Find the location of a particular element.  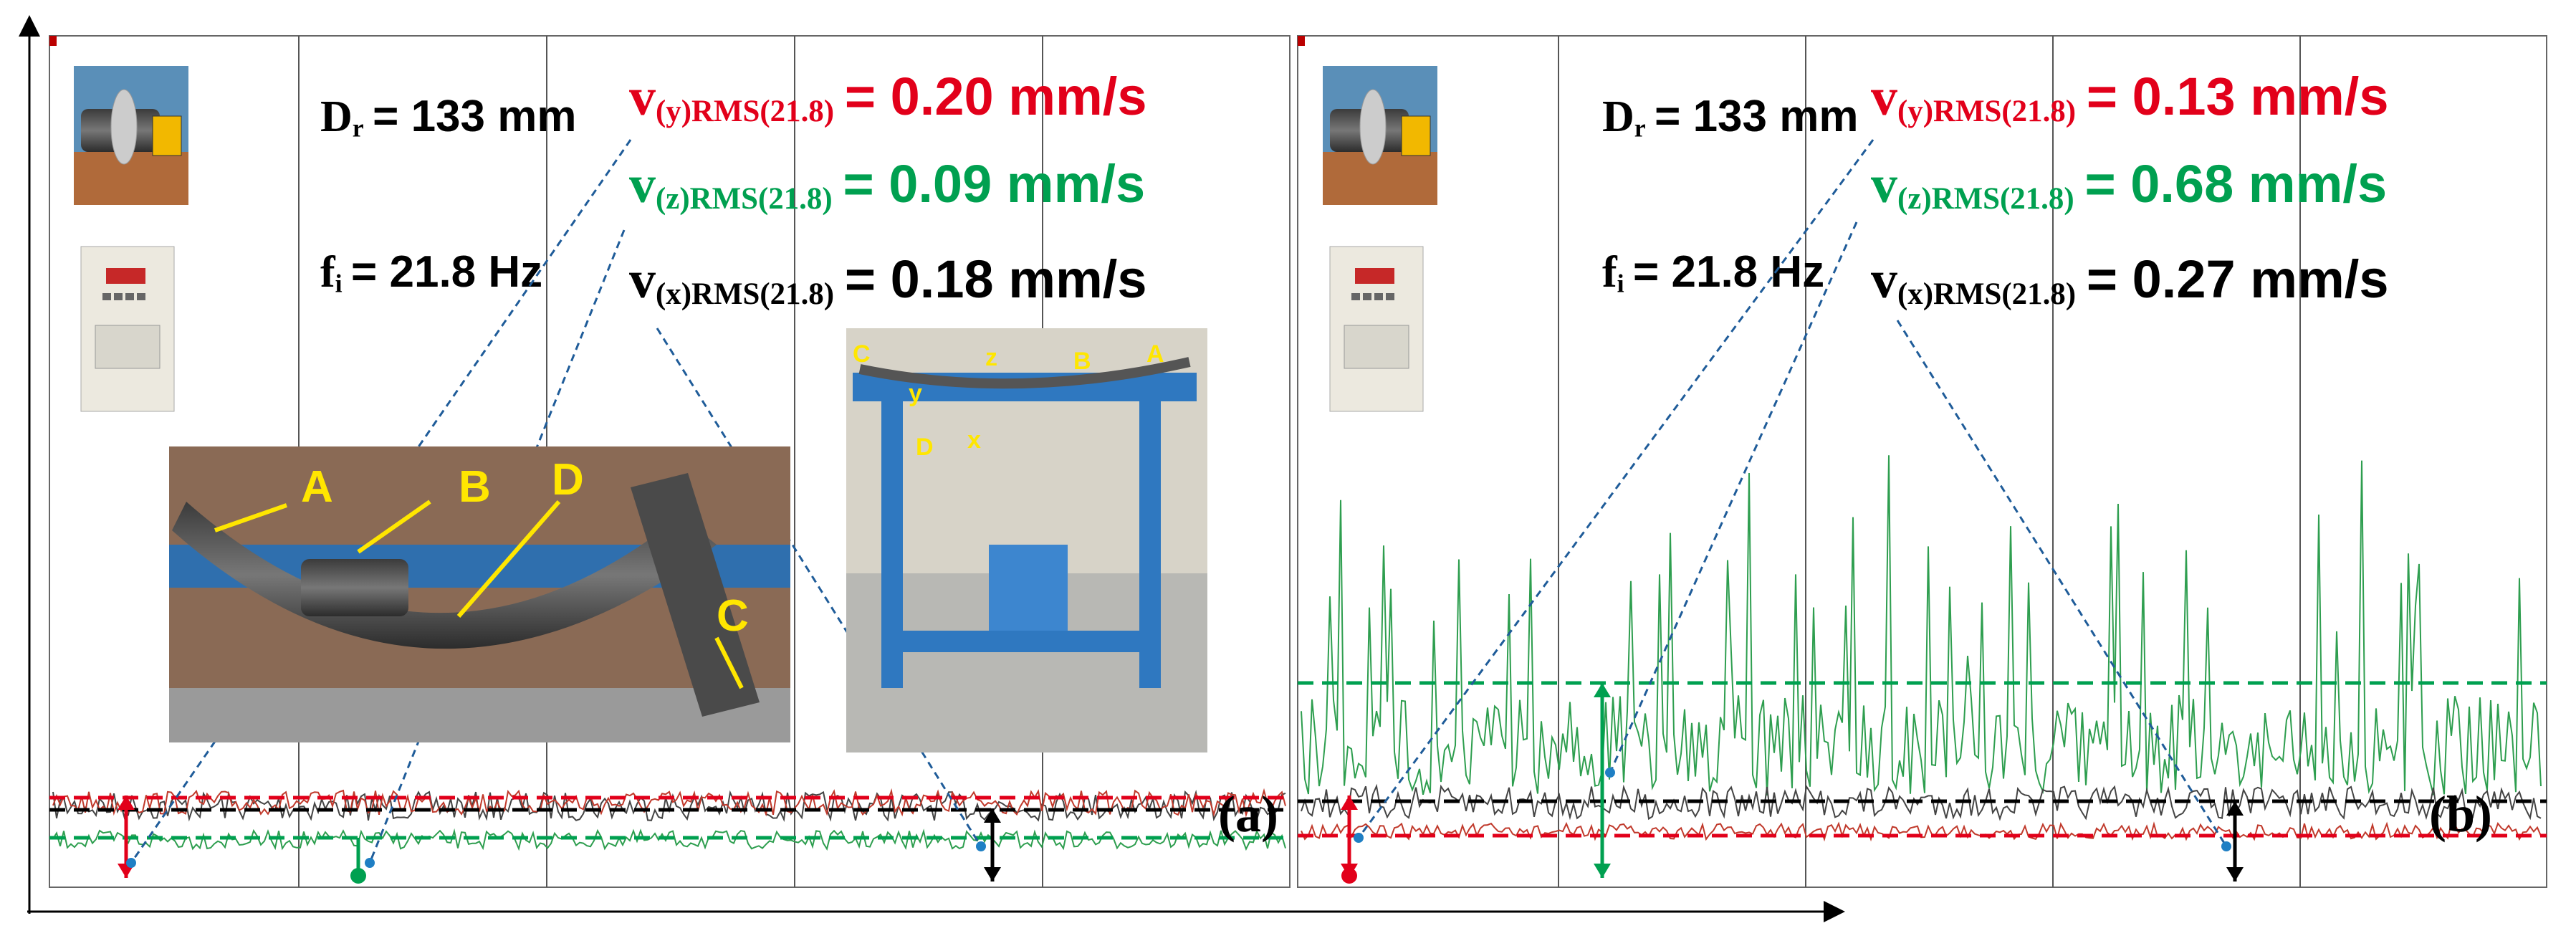

rms-value: v(y)RMS(21.8) = 0.20 mm/s is located at coordinates (888, 97).